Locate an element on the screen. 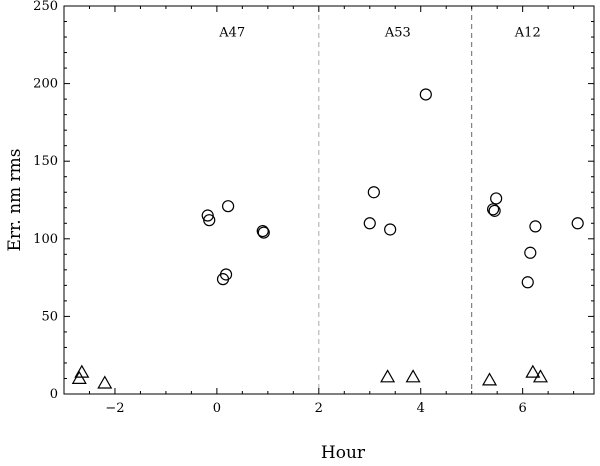  x-tick-label: 4 is located at coordinates (421, 408).